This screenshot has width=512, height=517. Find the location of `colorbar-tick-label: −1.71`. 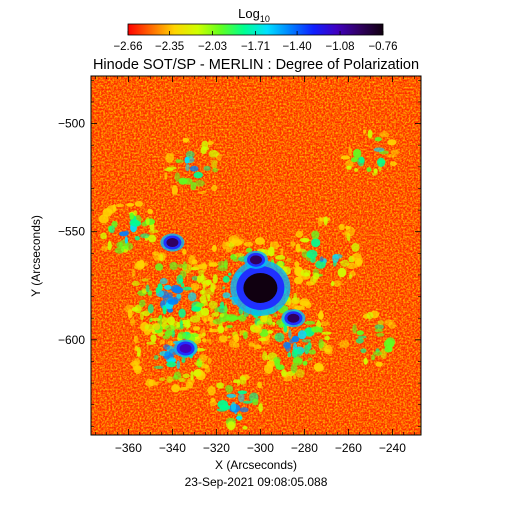

colorbar-tick-label: −1.71 is located at coordinates (255, 47).